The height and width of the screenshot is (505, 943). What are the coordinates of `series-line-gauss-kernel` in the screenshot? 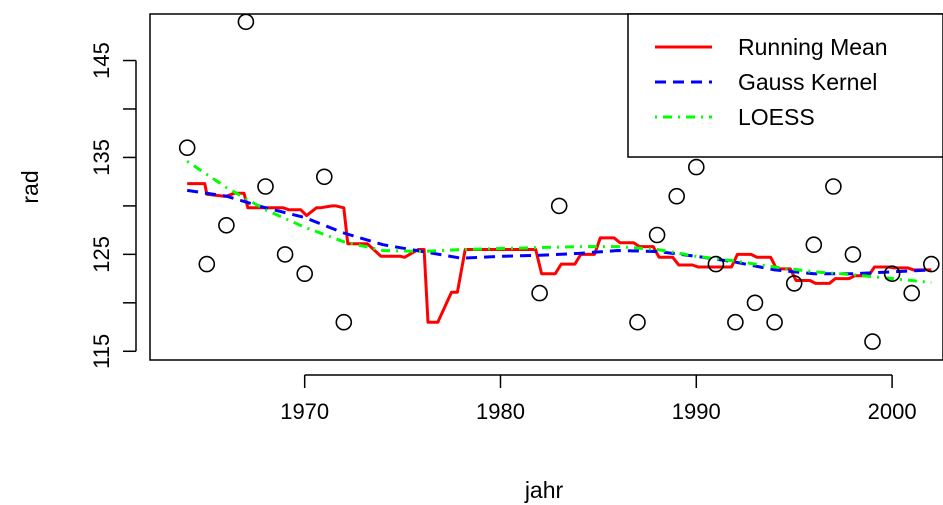 It's located at (559, 232).